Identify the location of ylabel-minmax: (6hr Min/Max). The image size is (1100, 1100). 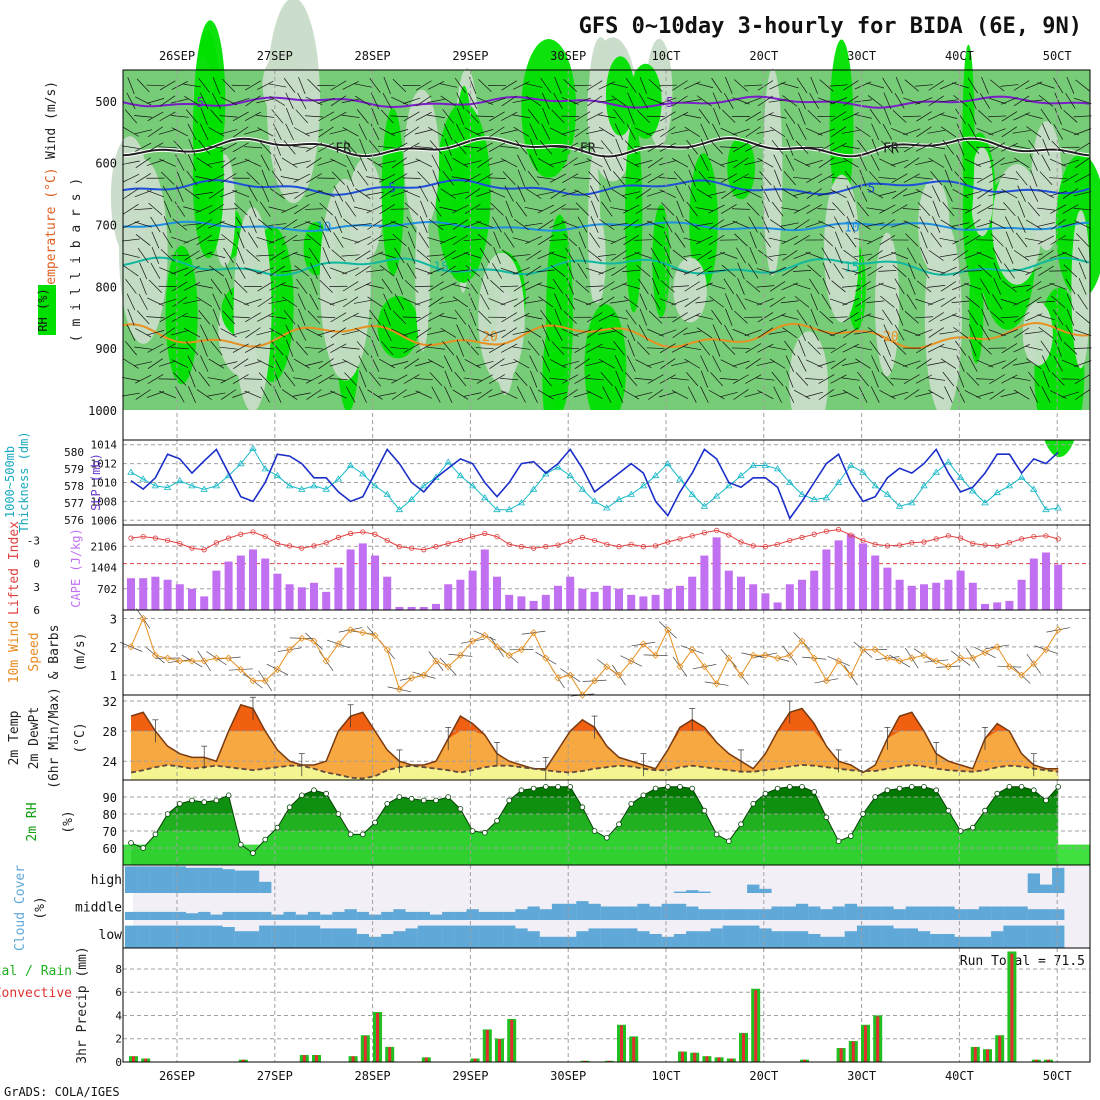
(54, 738).